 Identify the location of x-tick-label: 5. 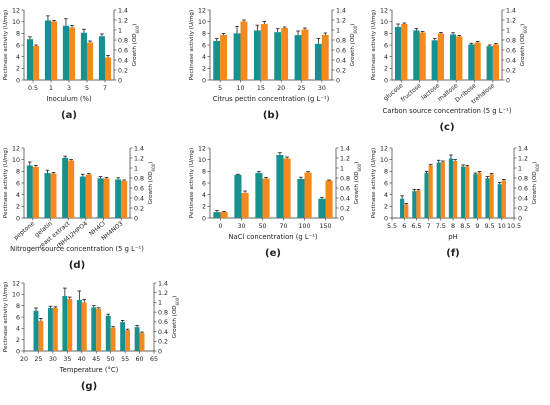
(87, 88).